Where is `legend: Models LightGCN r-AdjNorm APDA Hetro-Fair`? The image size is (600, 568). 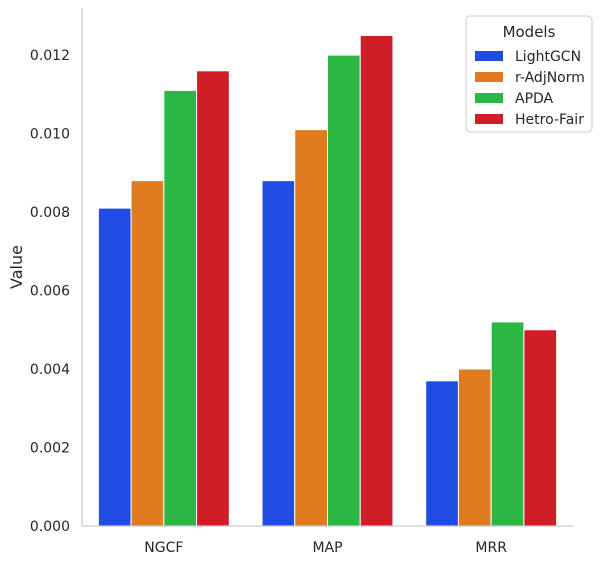 legend: Models LightGCN r-AdjNorm APDA Hetro-Fair is located at coordinates (529, 74).